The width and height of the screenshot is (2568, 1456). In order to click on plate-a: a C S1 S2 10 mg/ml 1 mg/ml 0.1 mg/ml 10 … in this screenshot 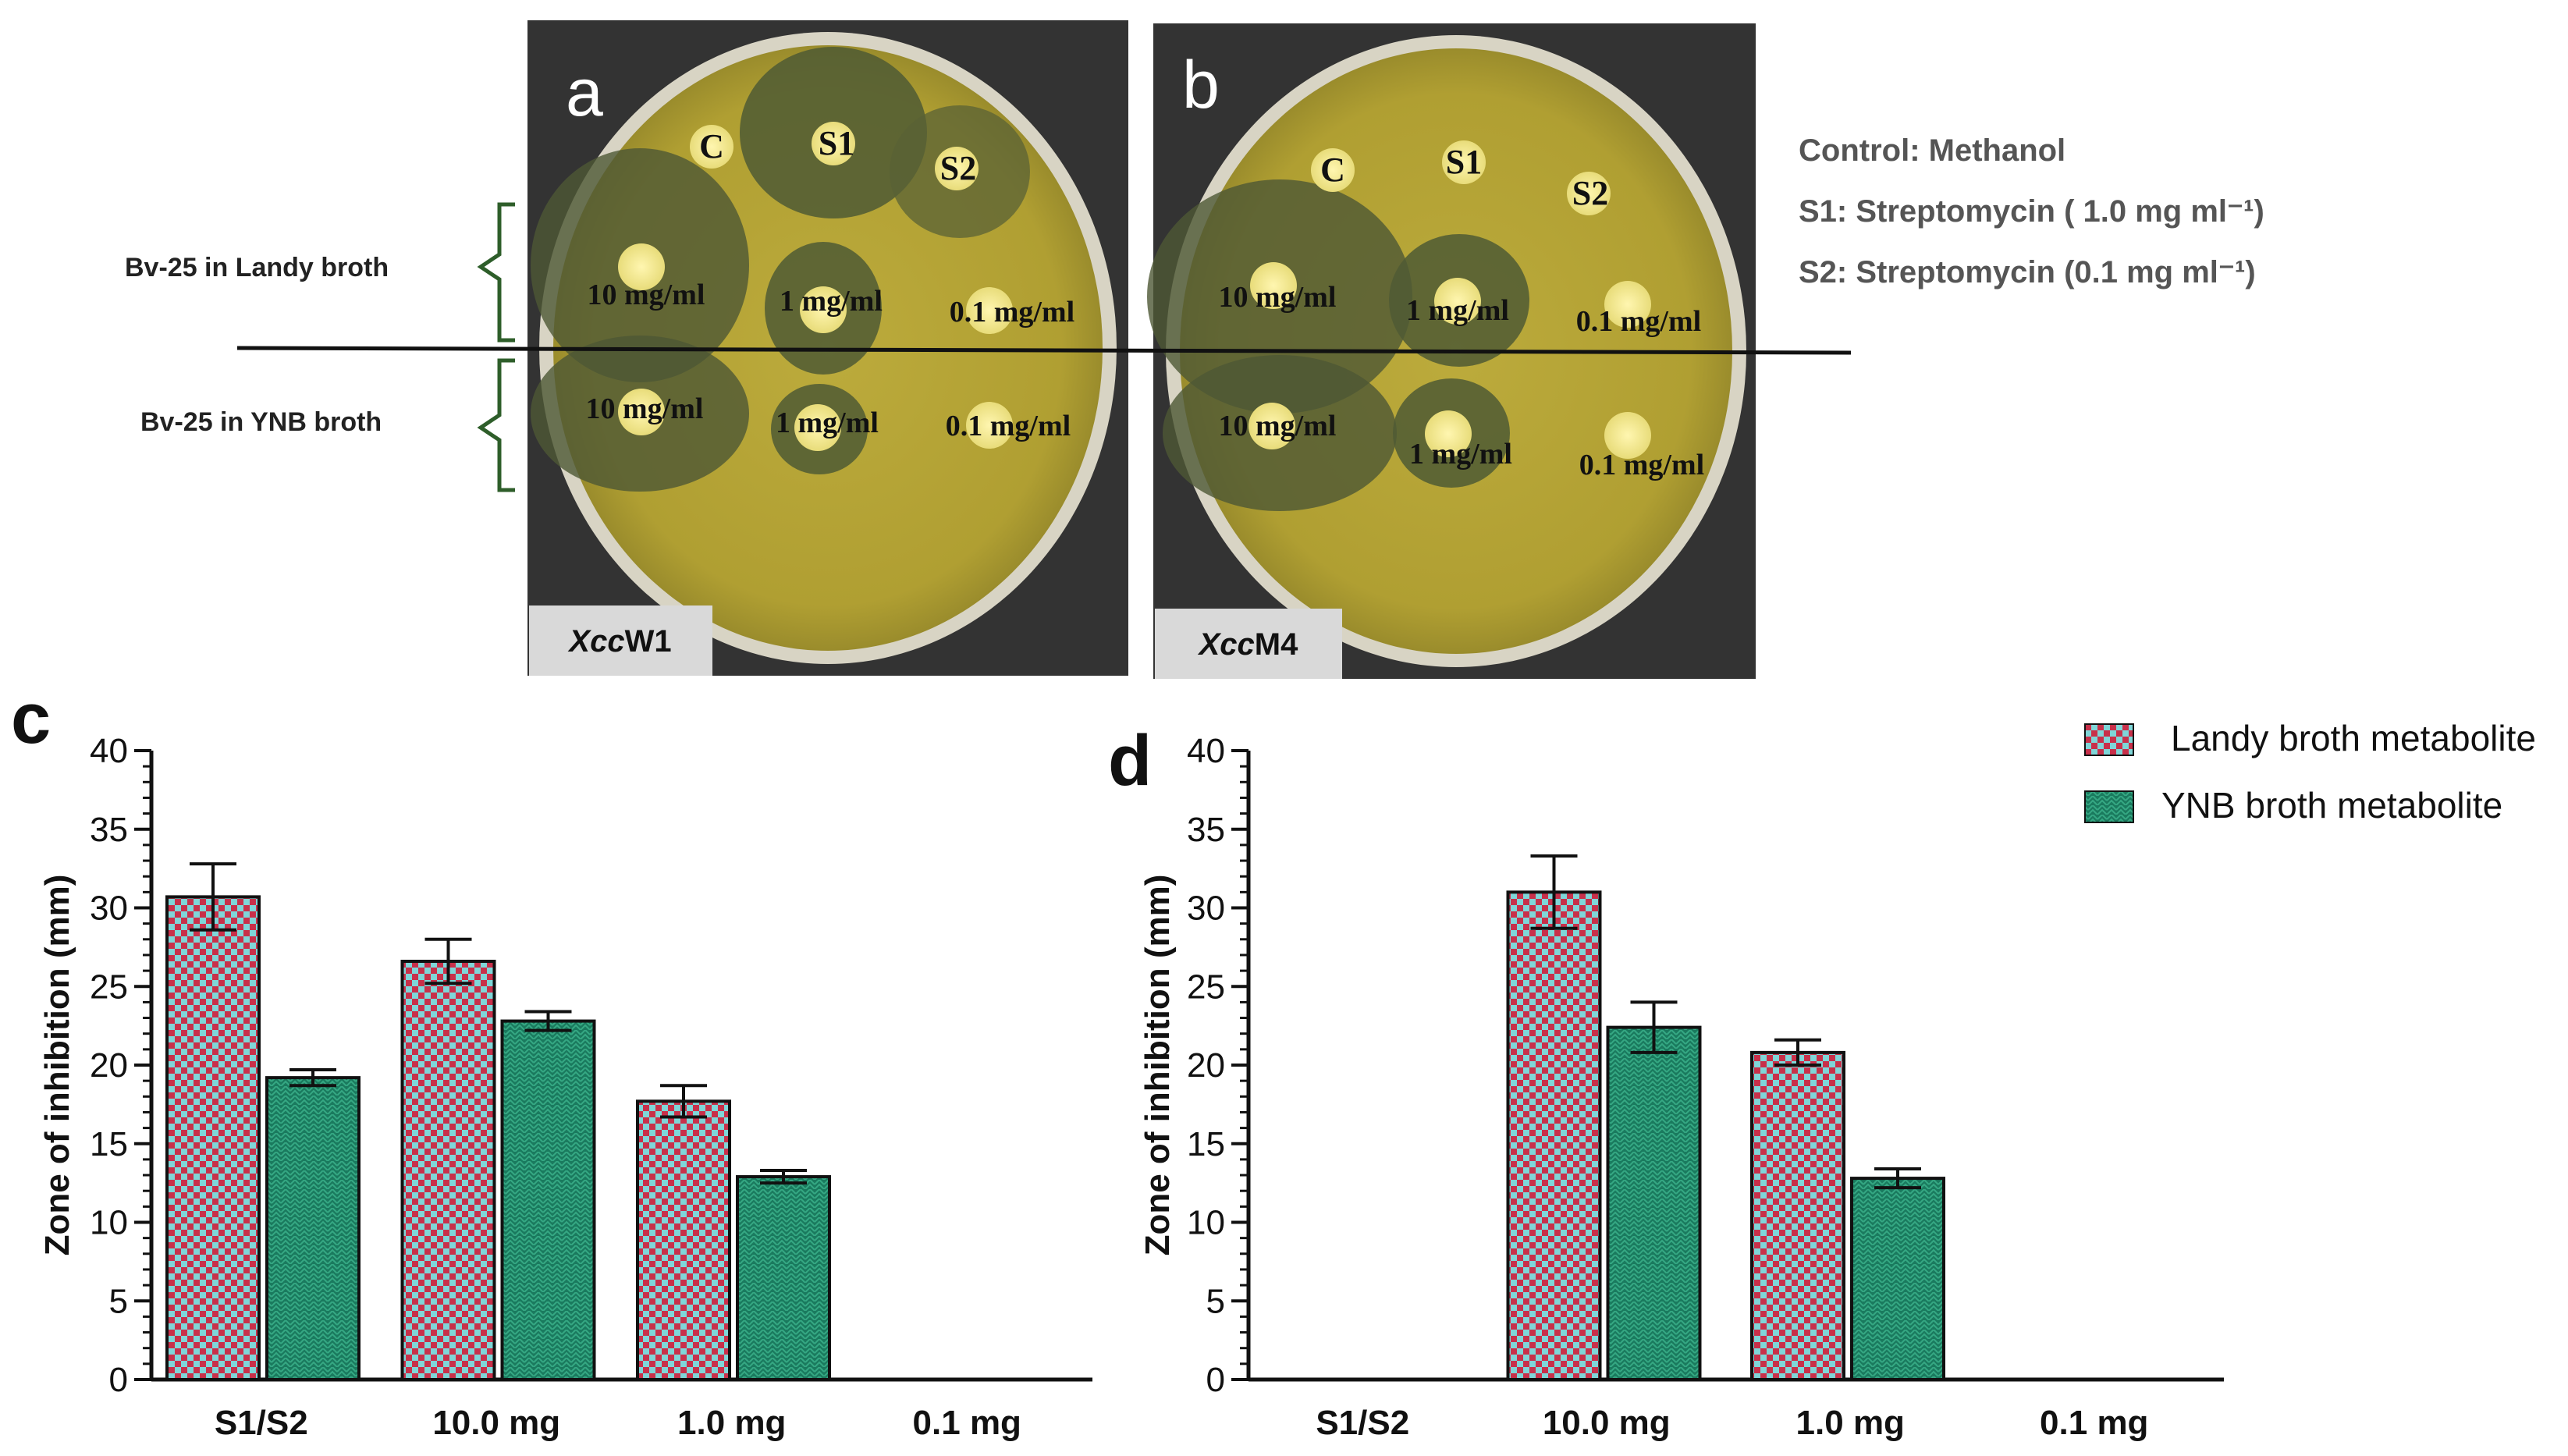, I will do `click(827, 348)`.